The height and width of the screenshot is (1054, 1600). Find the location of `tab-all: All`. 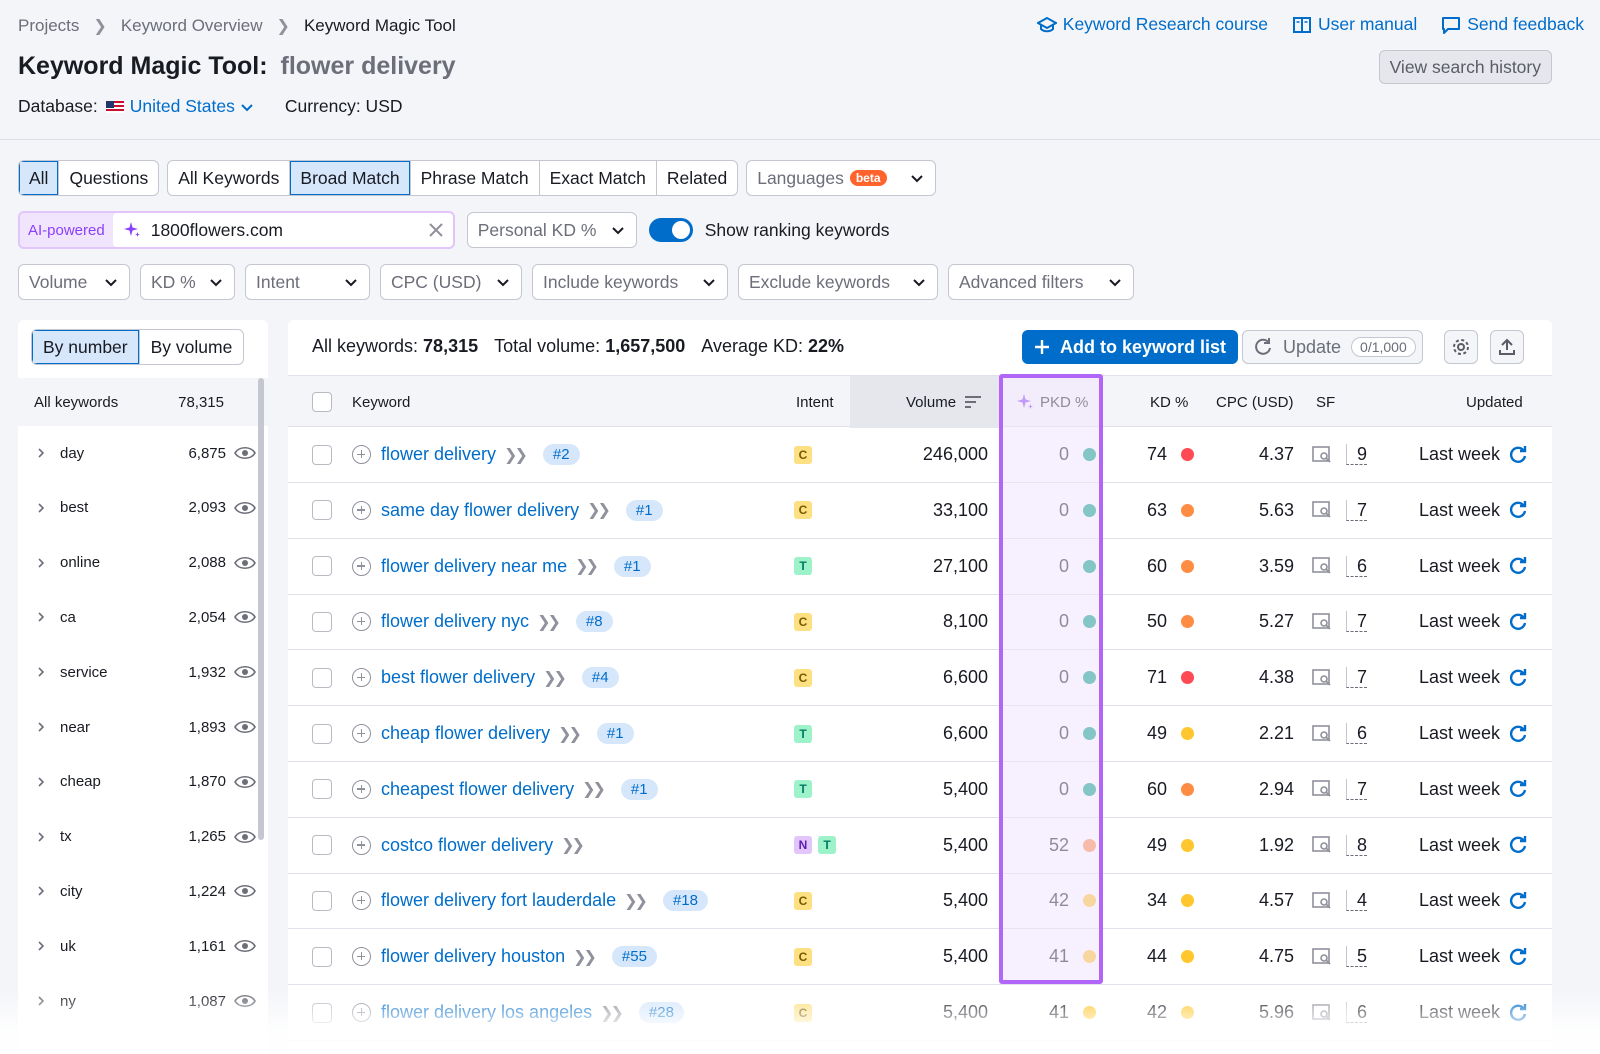

tab-all: All is located at coordinates (39, 178).